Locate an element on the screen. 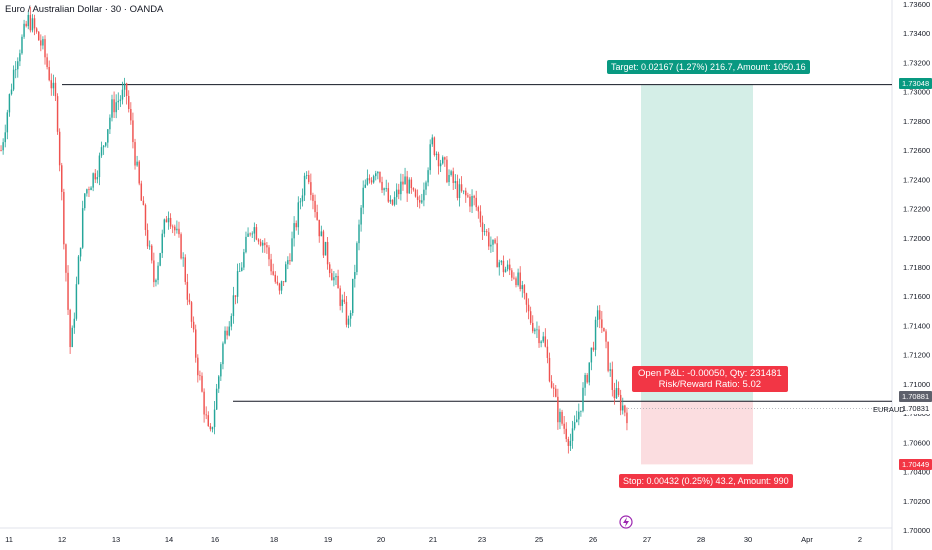 This screenshot has height=550, width=932. y-tick-label: 1.73200 is located at coordinates (916, 62).